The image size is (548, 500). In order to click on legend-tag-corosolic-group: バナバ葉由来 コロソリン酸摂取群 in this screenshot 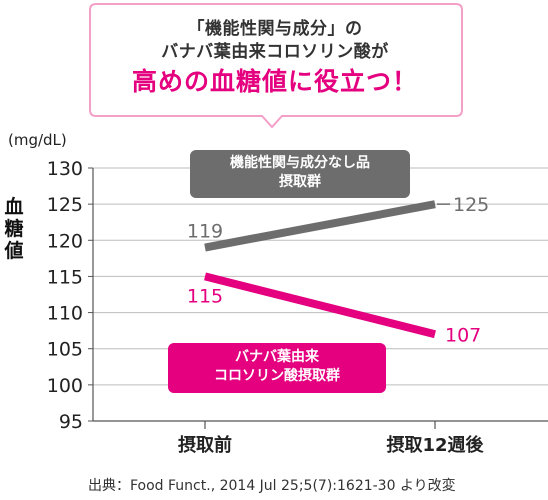, I will do `click(277, 368)`.